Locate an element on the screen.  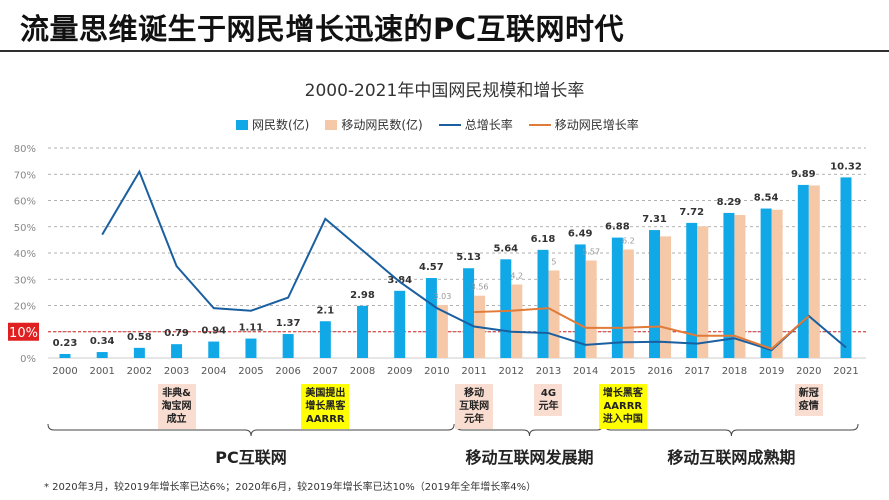
event-note-line: 非典& is located at coordinates (176, 393).